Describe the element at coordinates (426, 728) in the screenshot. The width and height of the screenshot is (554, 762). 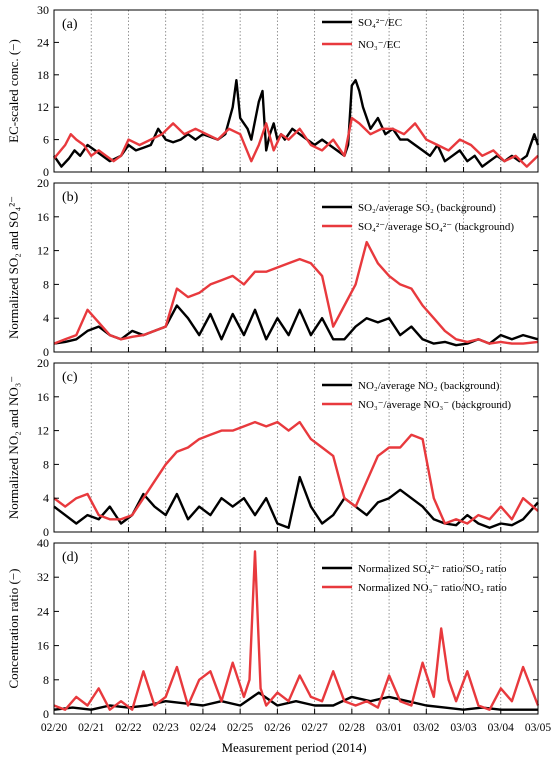
I see `x-tick-label: 03/02` at that location.